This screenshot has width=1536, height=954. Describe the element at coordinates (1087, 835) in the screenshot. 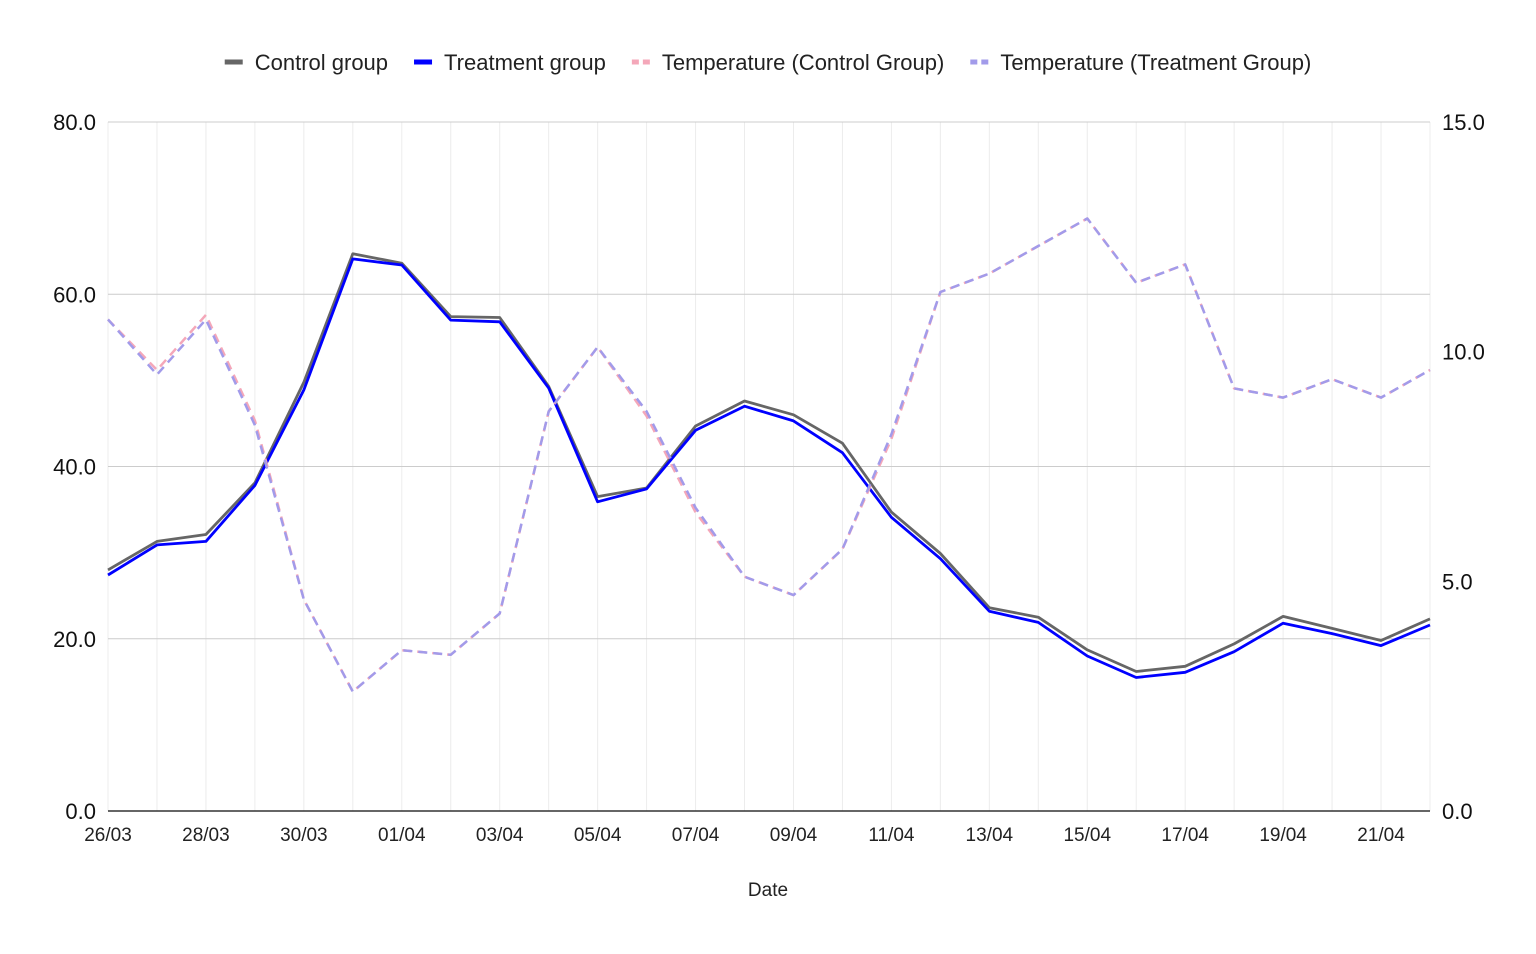

I see `x-tick-label: 15/04` at that location.